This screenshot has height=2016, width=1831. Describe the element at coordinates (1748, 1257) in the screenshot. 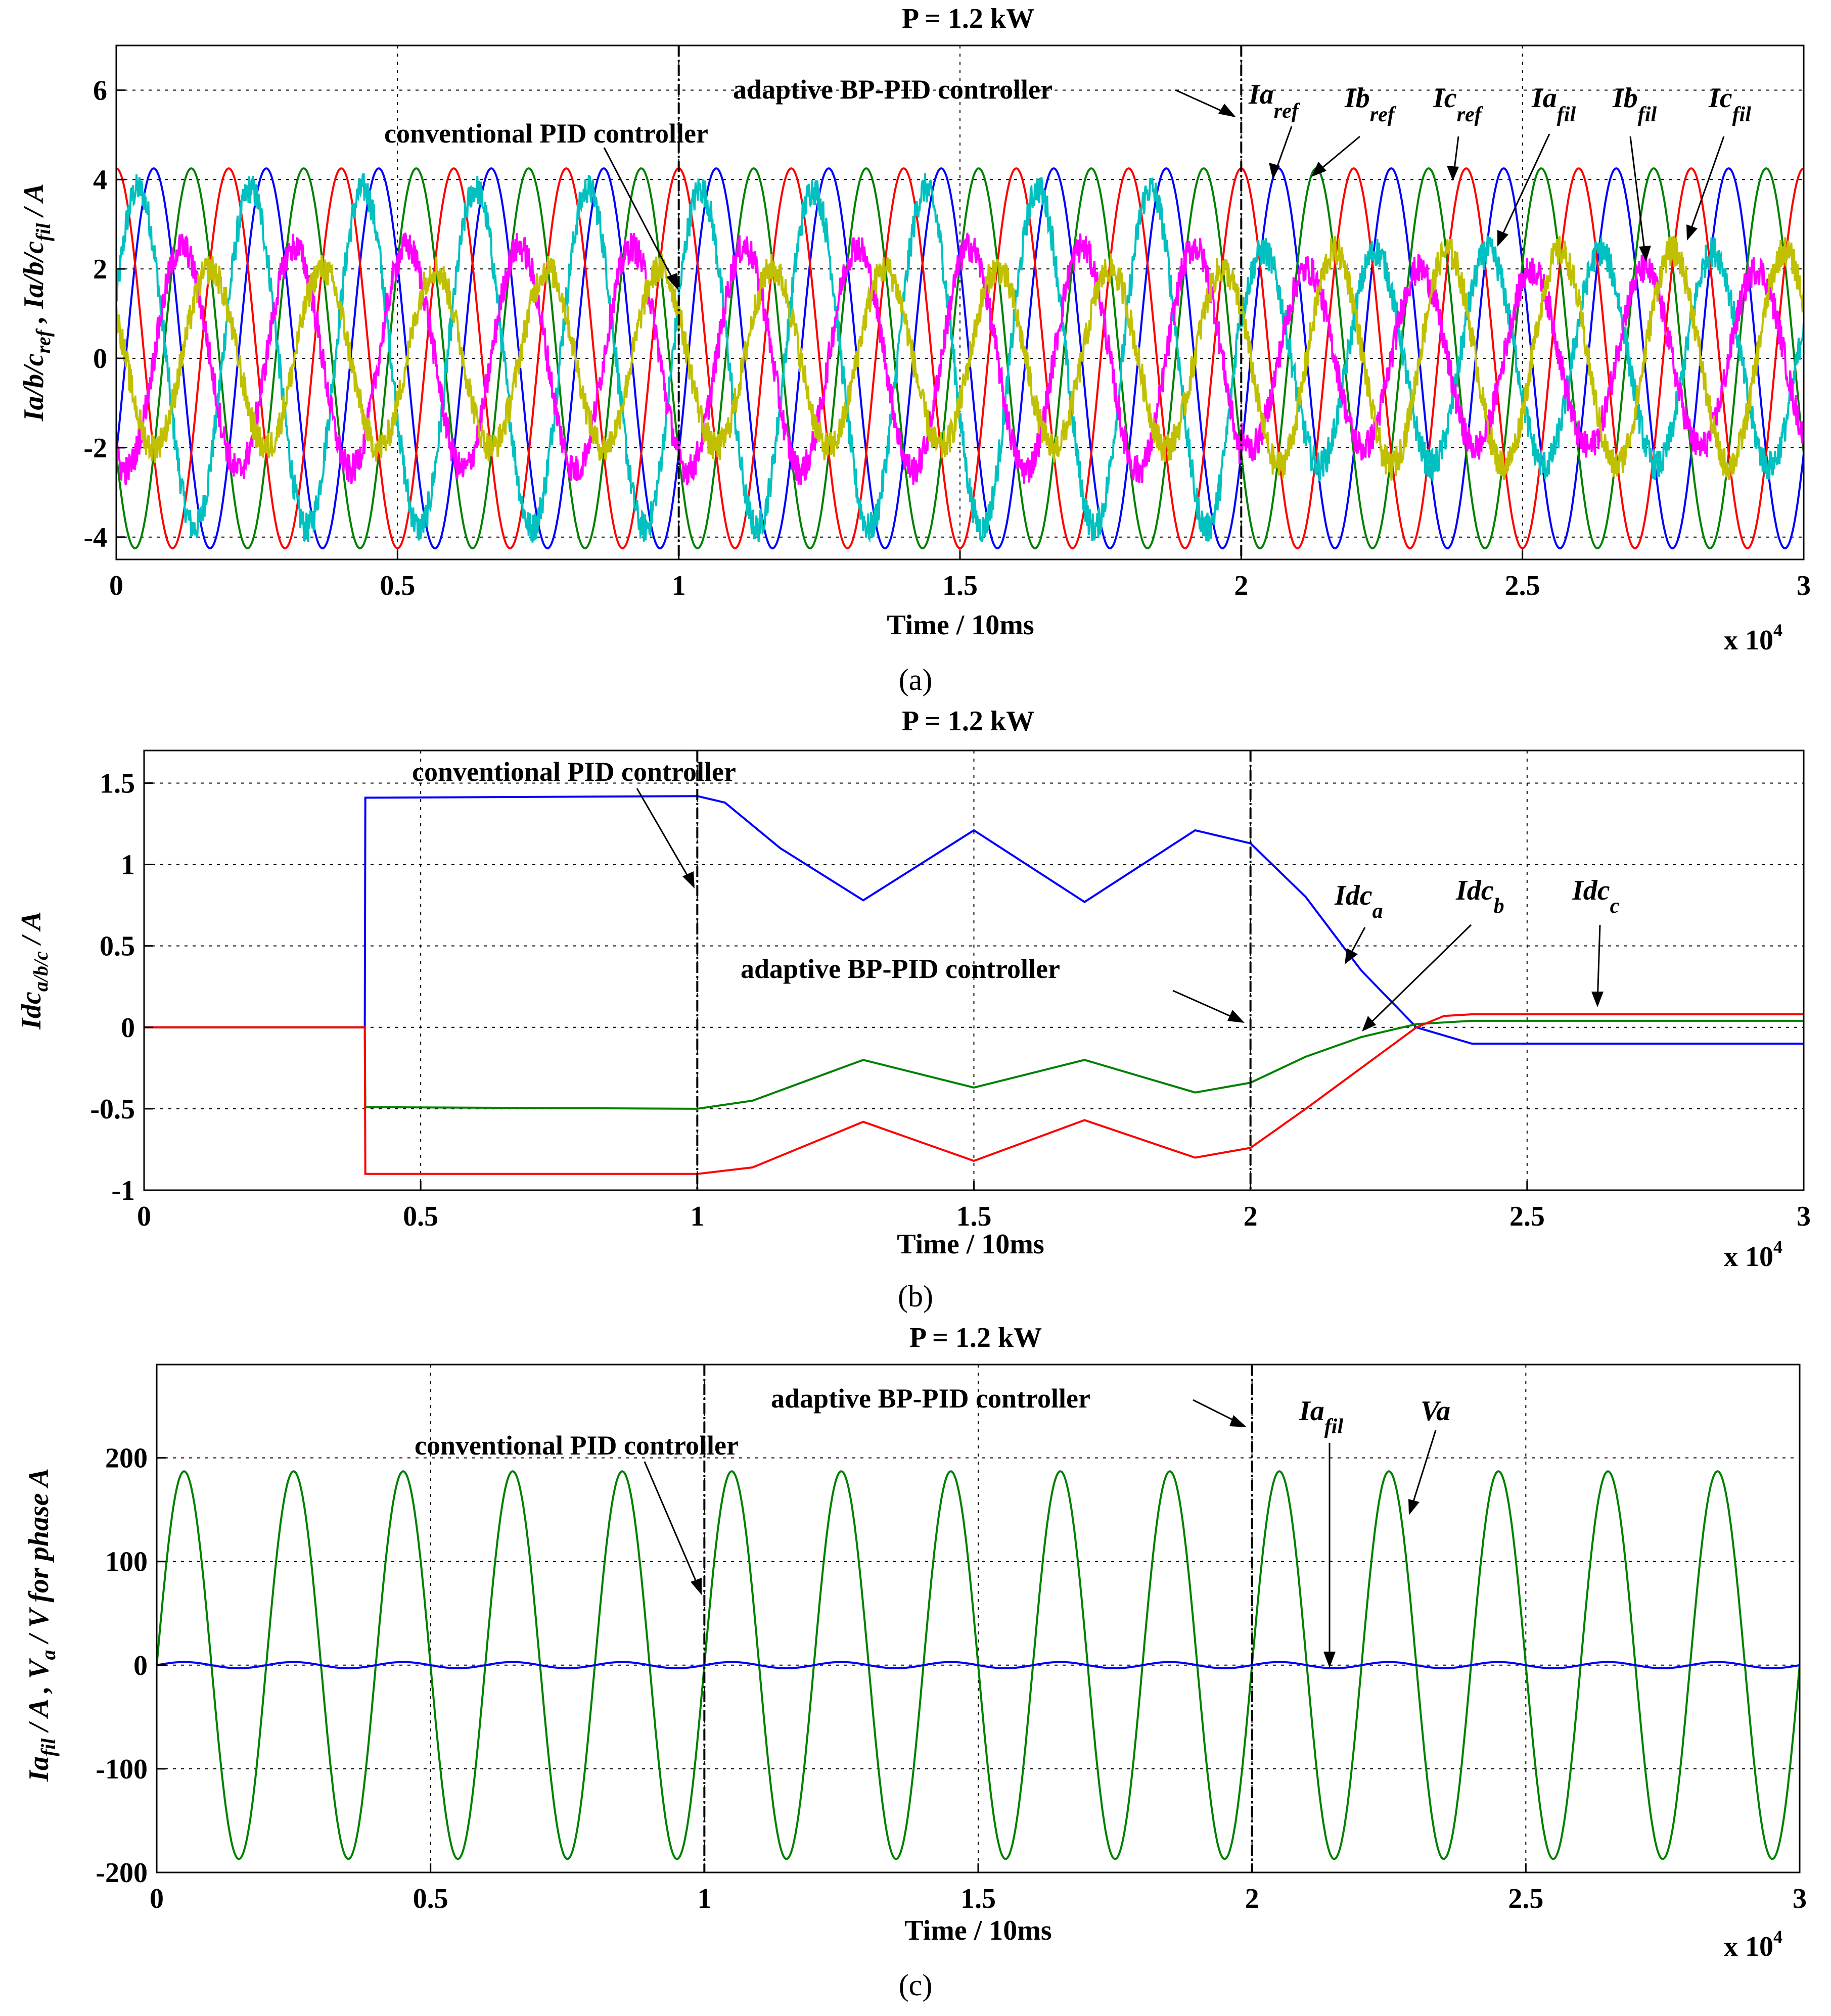

I see `panel-b-x-multiplier-base: x 10` at that location.